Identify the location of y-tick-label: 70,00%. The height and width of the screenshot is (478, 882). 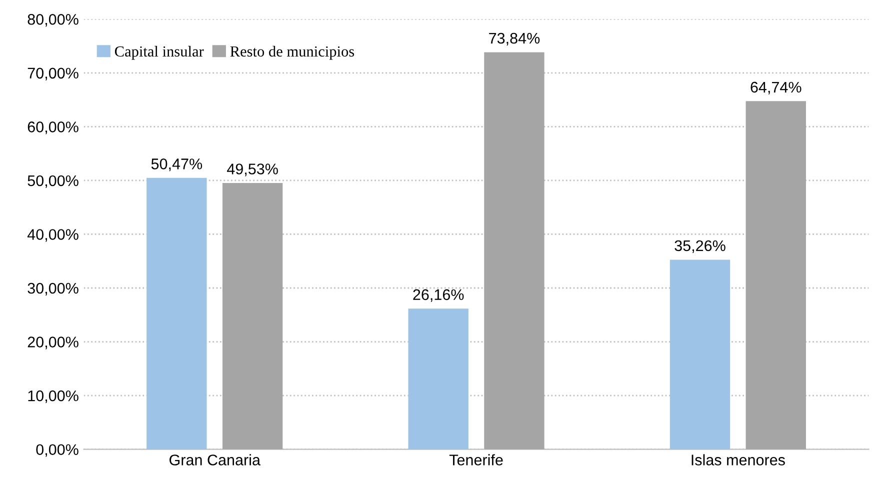
(53, 74).